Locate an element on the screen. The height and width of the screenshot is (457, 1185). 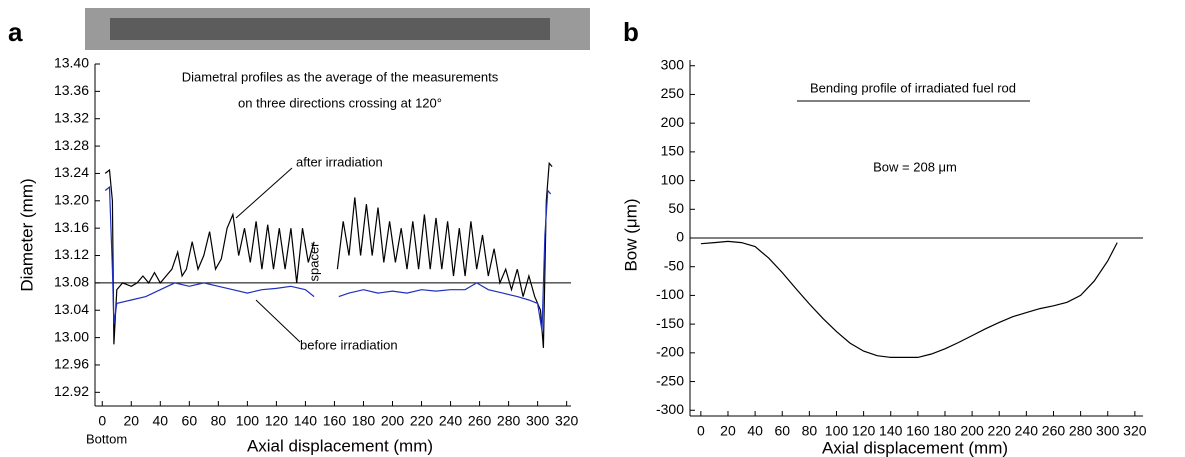
y-tick-label: 100 is located at coordinates (673, 179).